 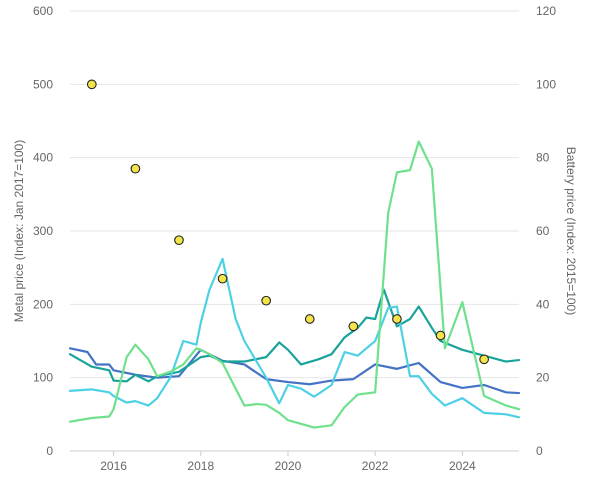 I want to click on right-tick-label: 100, so click(x=546, y=84).